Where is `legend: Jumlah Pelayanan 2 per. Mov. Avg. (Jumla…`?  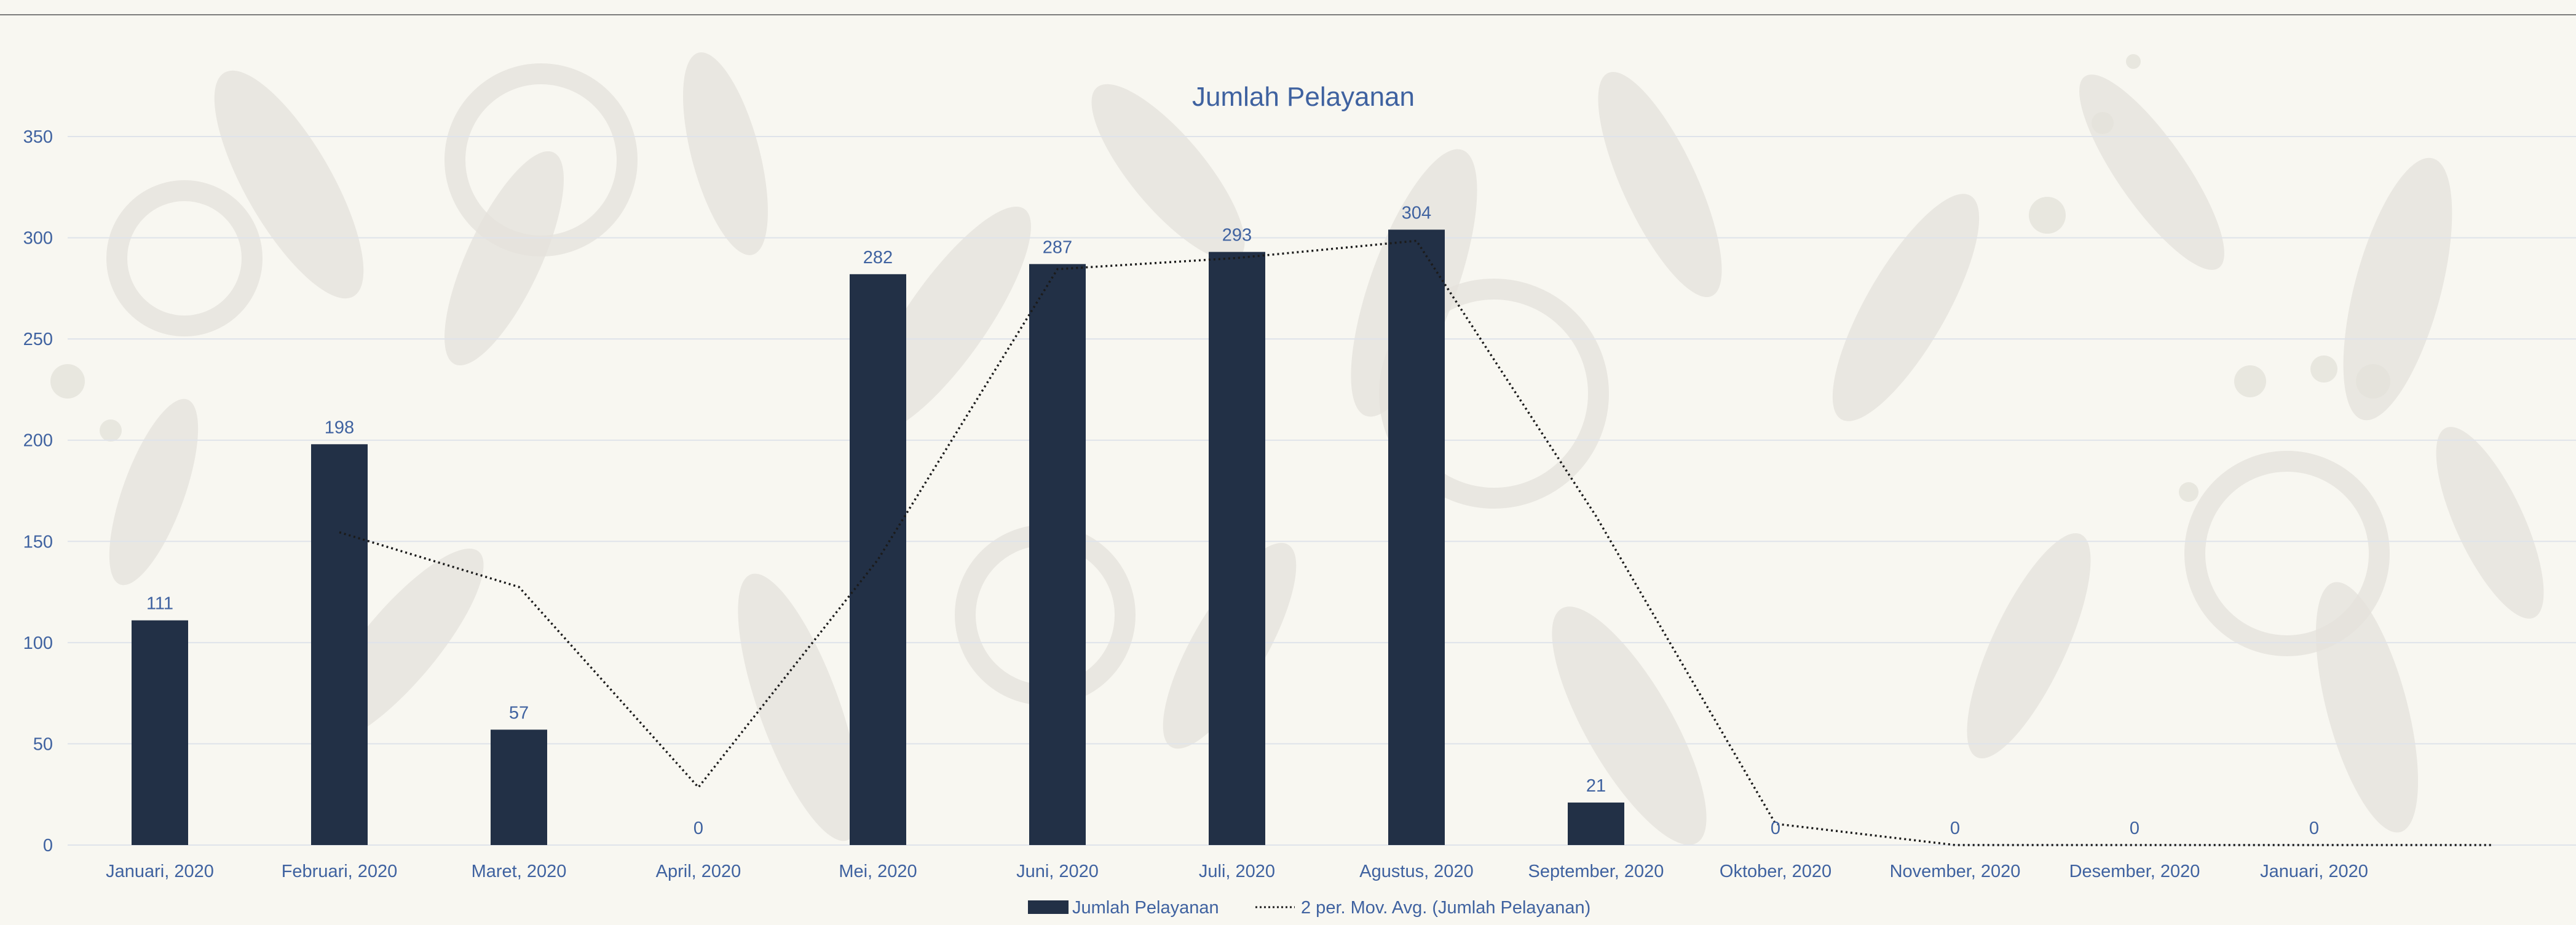
legend: Jumlah Pelayanan 2 per. Mov. Avg. (Jumla… is located at coordinates (1309, 908).